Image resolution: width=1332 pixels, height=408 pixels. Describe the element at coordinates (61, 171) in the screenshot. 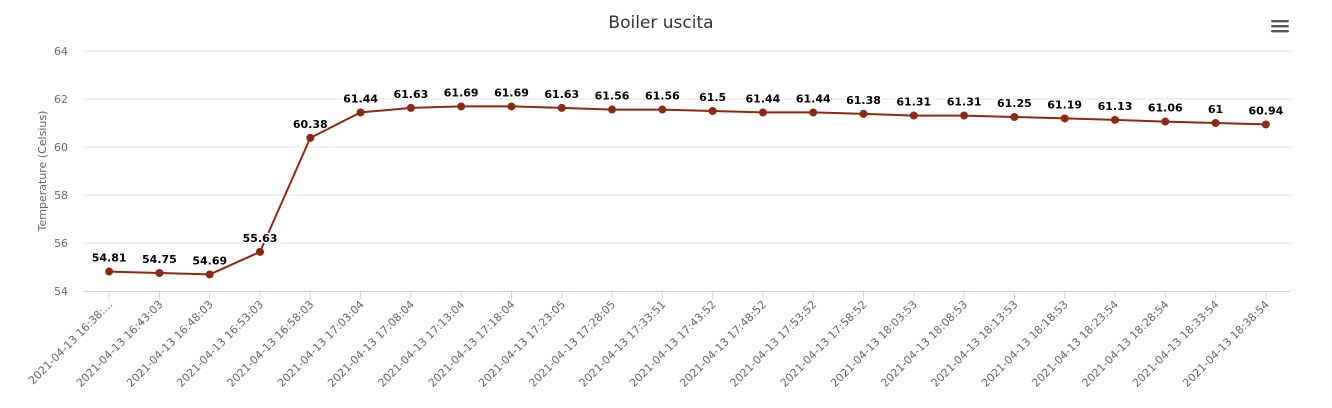

I see `y-axis-ticks: 54 56 58 60 62 64` at that location.